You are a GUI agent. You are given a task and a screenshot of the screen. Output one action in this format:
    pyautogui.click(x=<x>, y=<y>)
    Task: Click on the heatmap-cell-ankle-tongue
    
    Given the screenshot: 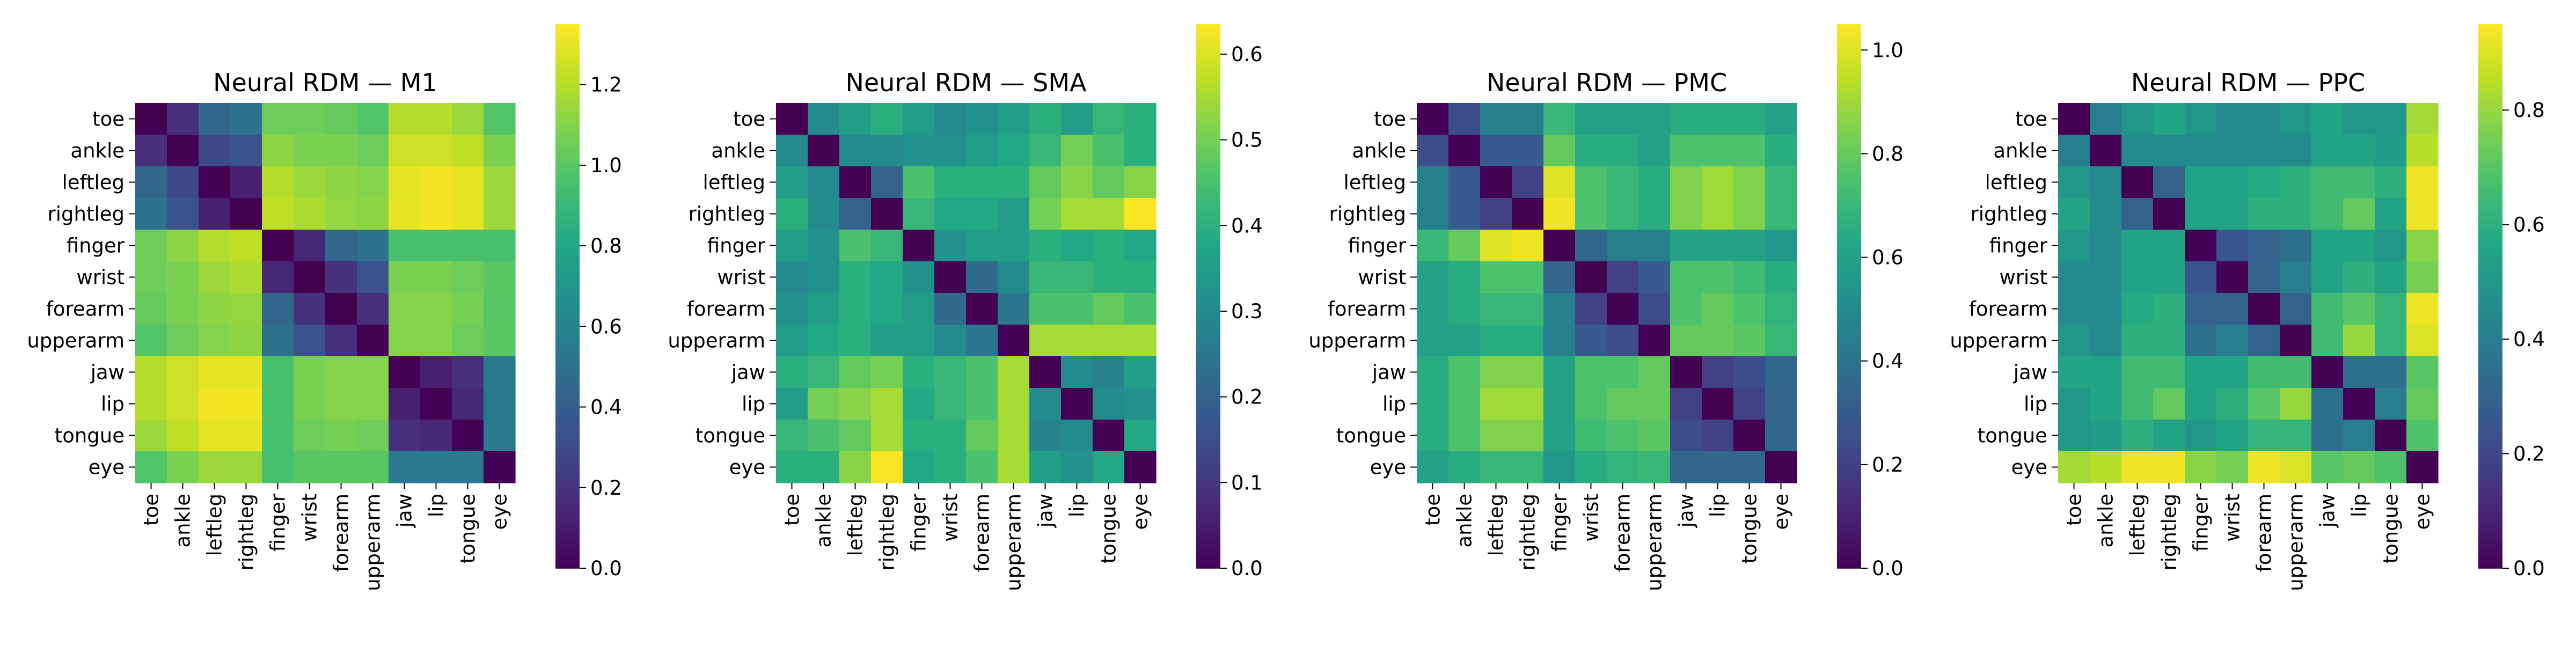 What is the action you would take?
    pyautogui.click(x=2391, y=151)
    